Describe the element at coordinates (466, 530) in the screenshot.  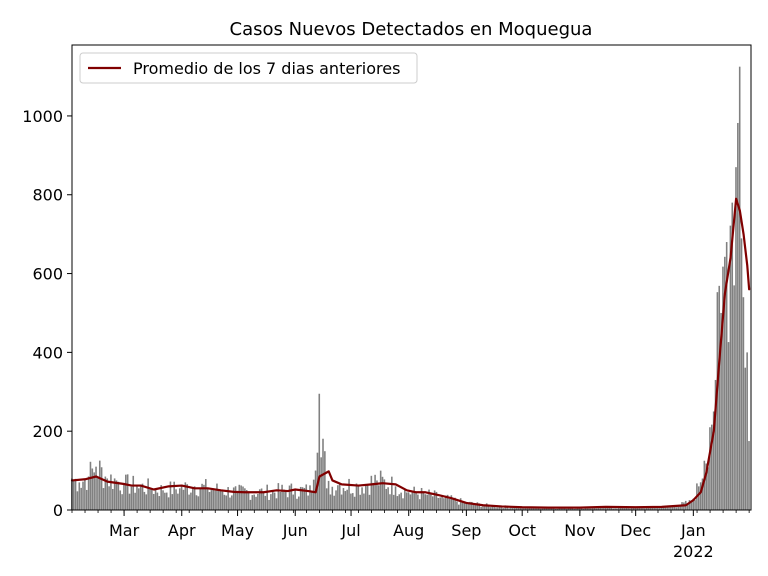
I see `x-tick-label: Sep` at that location.